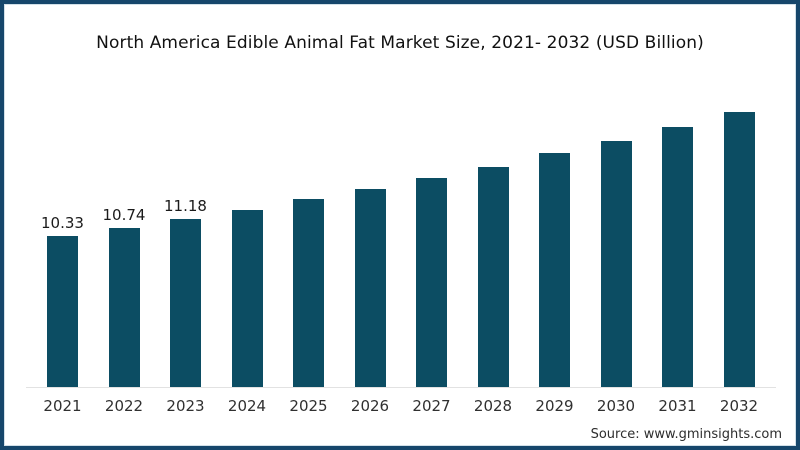 The width and height of the screenshot is (800, 450). Describe the element at coordinates (308, 406) in the screenshot. I see `x-tick-label: 2025` at that location.